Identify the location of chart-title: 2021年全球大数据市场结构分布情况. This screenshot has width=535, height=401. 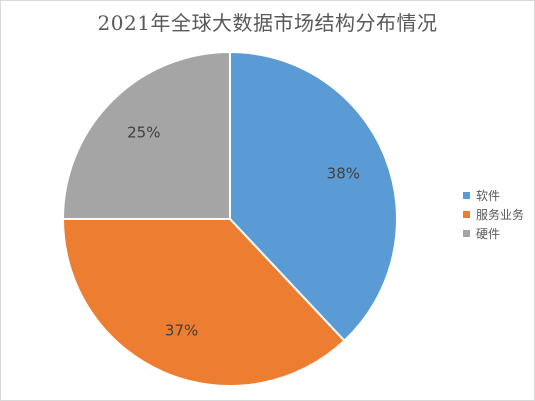
(267, 23).